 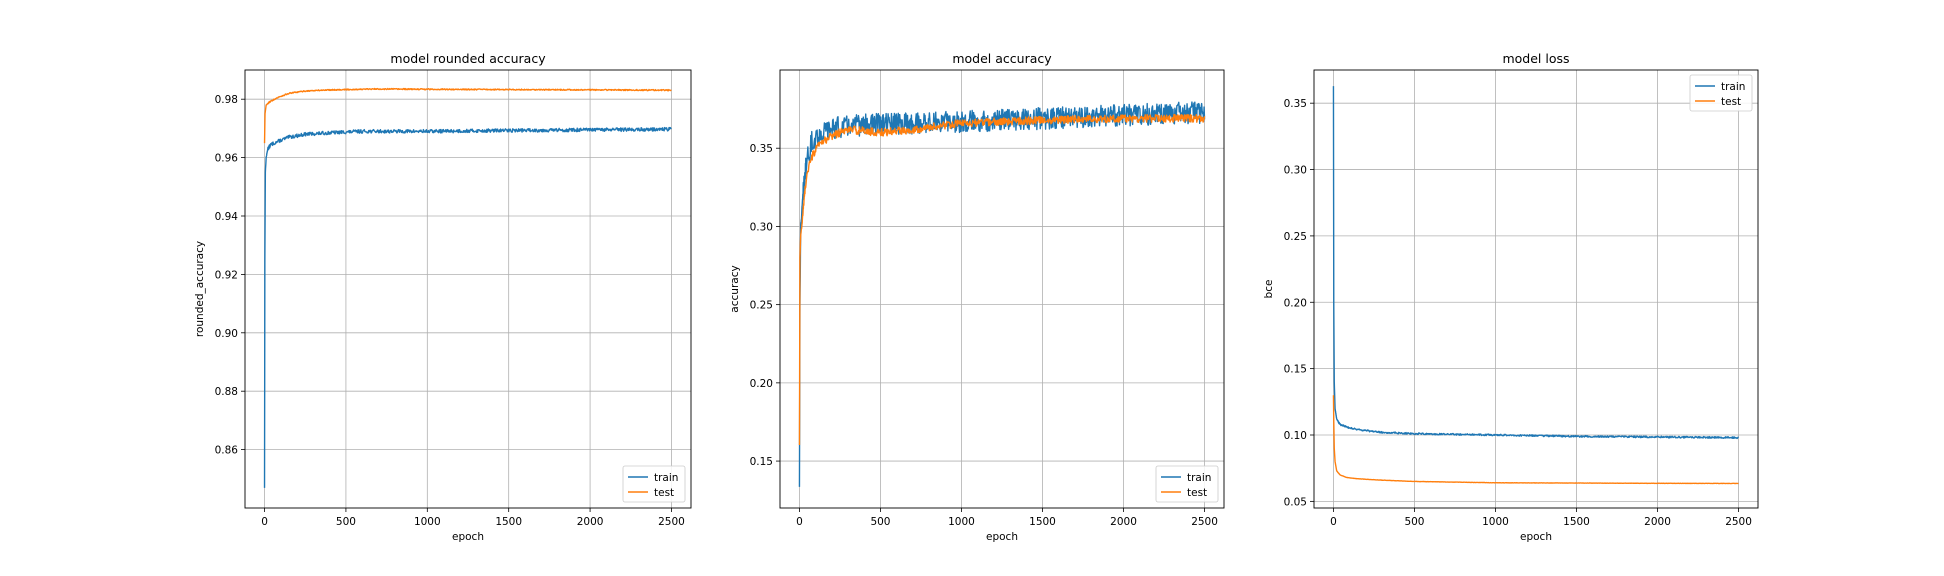 What do you see at coordinates (1269, 289) in the screenshot?
I see `y-axis-label: bce` at bounding box center [1269, 289].